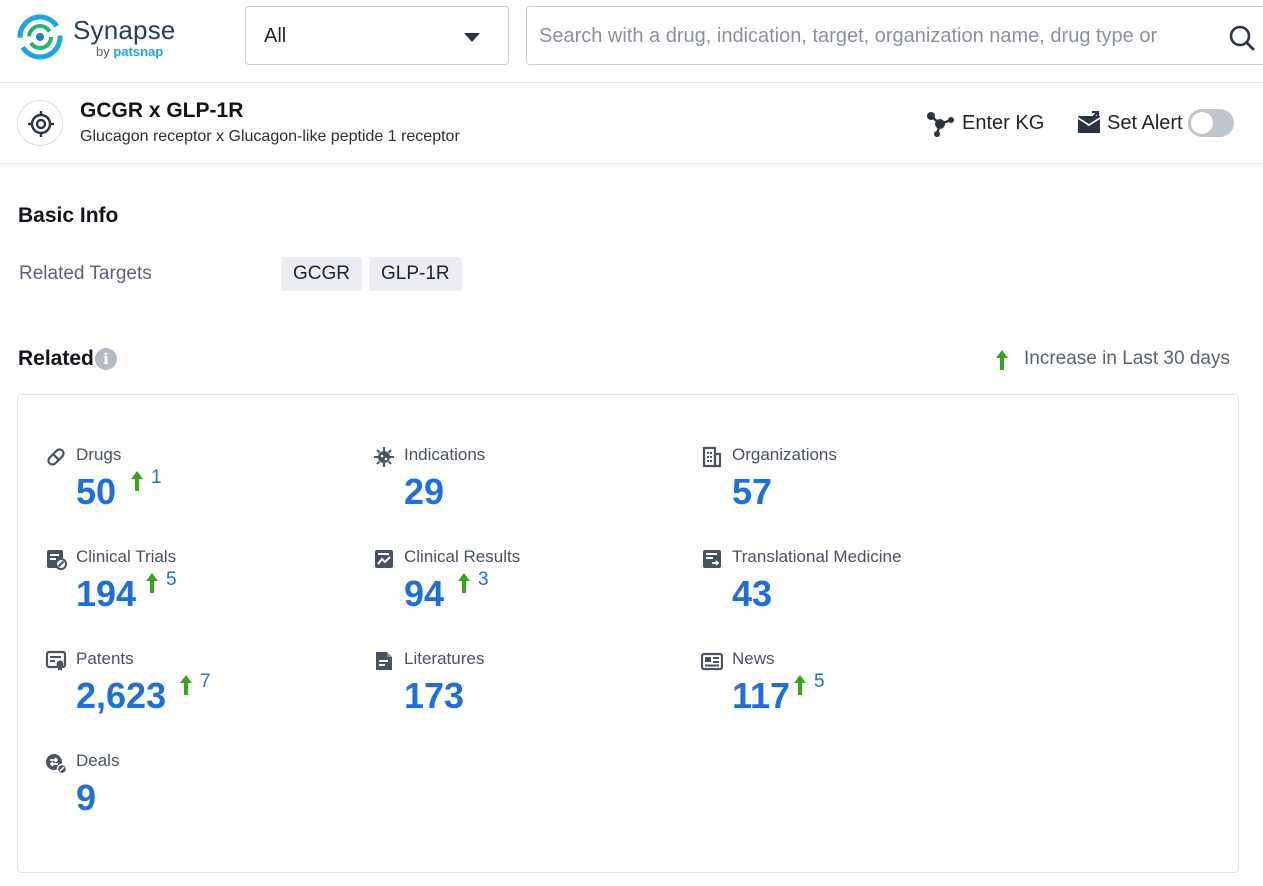 The width and height of the screenshot is (1263, 886). I want to click on stat-label: Indications, so click(444, 455).